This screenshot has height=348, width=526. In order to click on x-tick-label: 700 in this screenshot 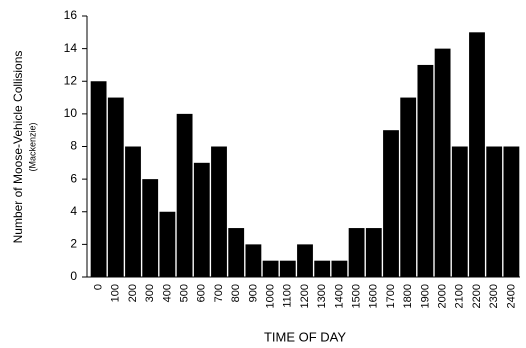, I will do `click(219, 293)`.